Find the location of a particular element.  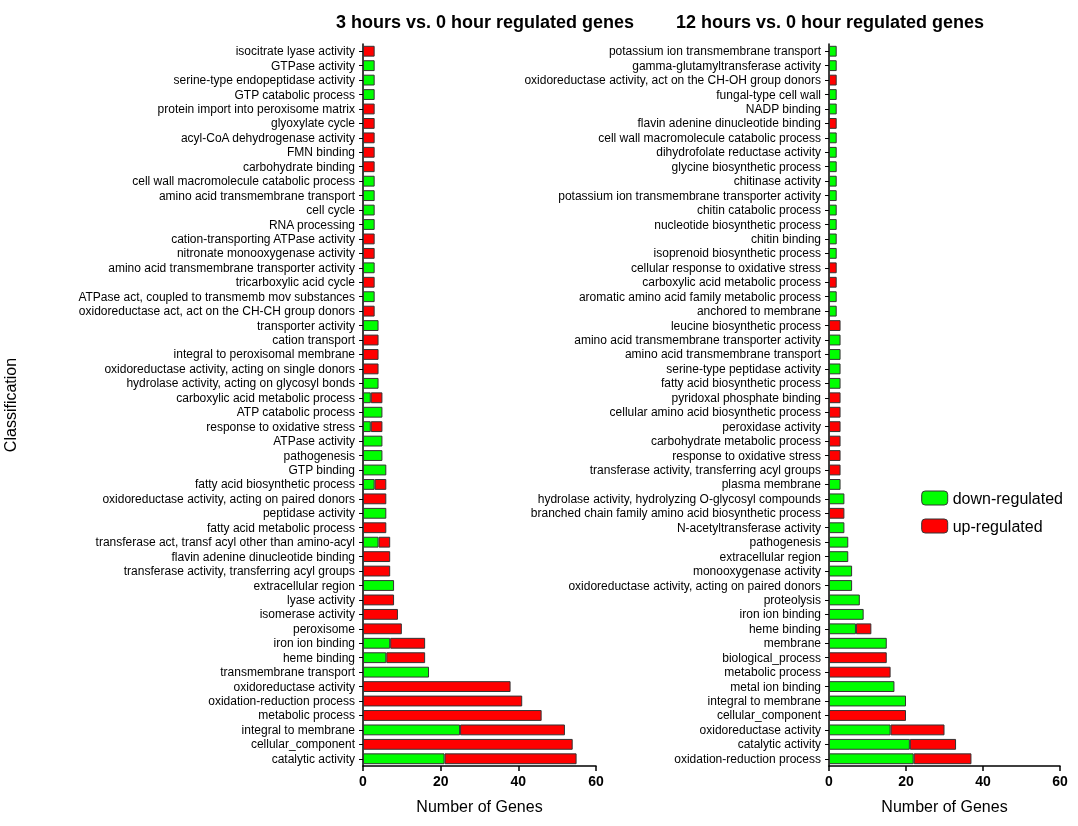

y-tick-label: FMN binding is located at coordinates (320, 152).